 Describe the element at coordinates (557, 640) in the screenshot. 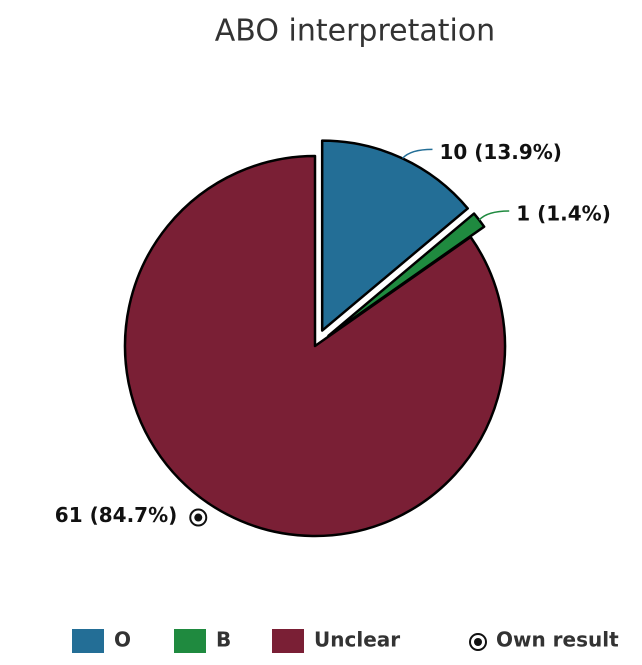

I see `legend-label: Own result` at that location.